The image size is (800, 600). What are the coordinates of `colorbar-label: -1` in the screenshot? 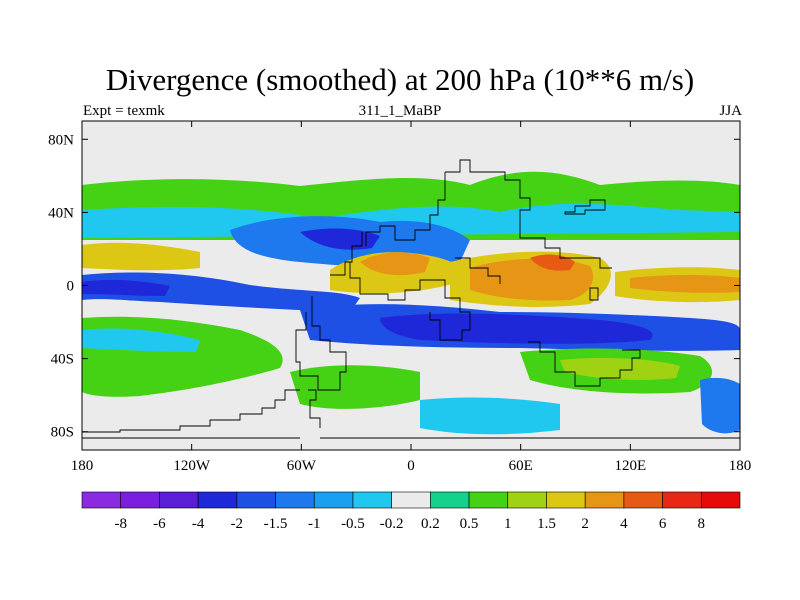 It's located at (314, 524).